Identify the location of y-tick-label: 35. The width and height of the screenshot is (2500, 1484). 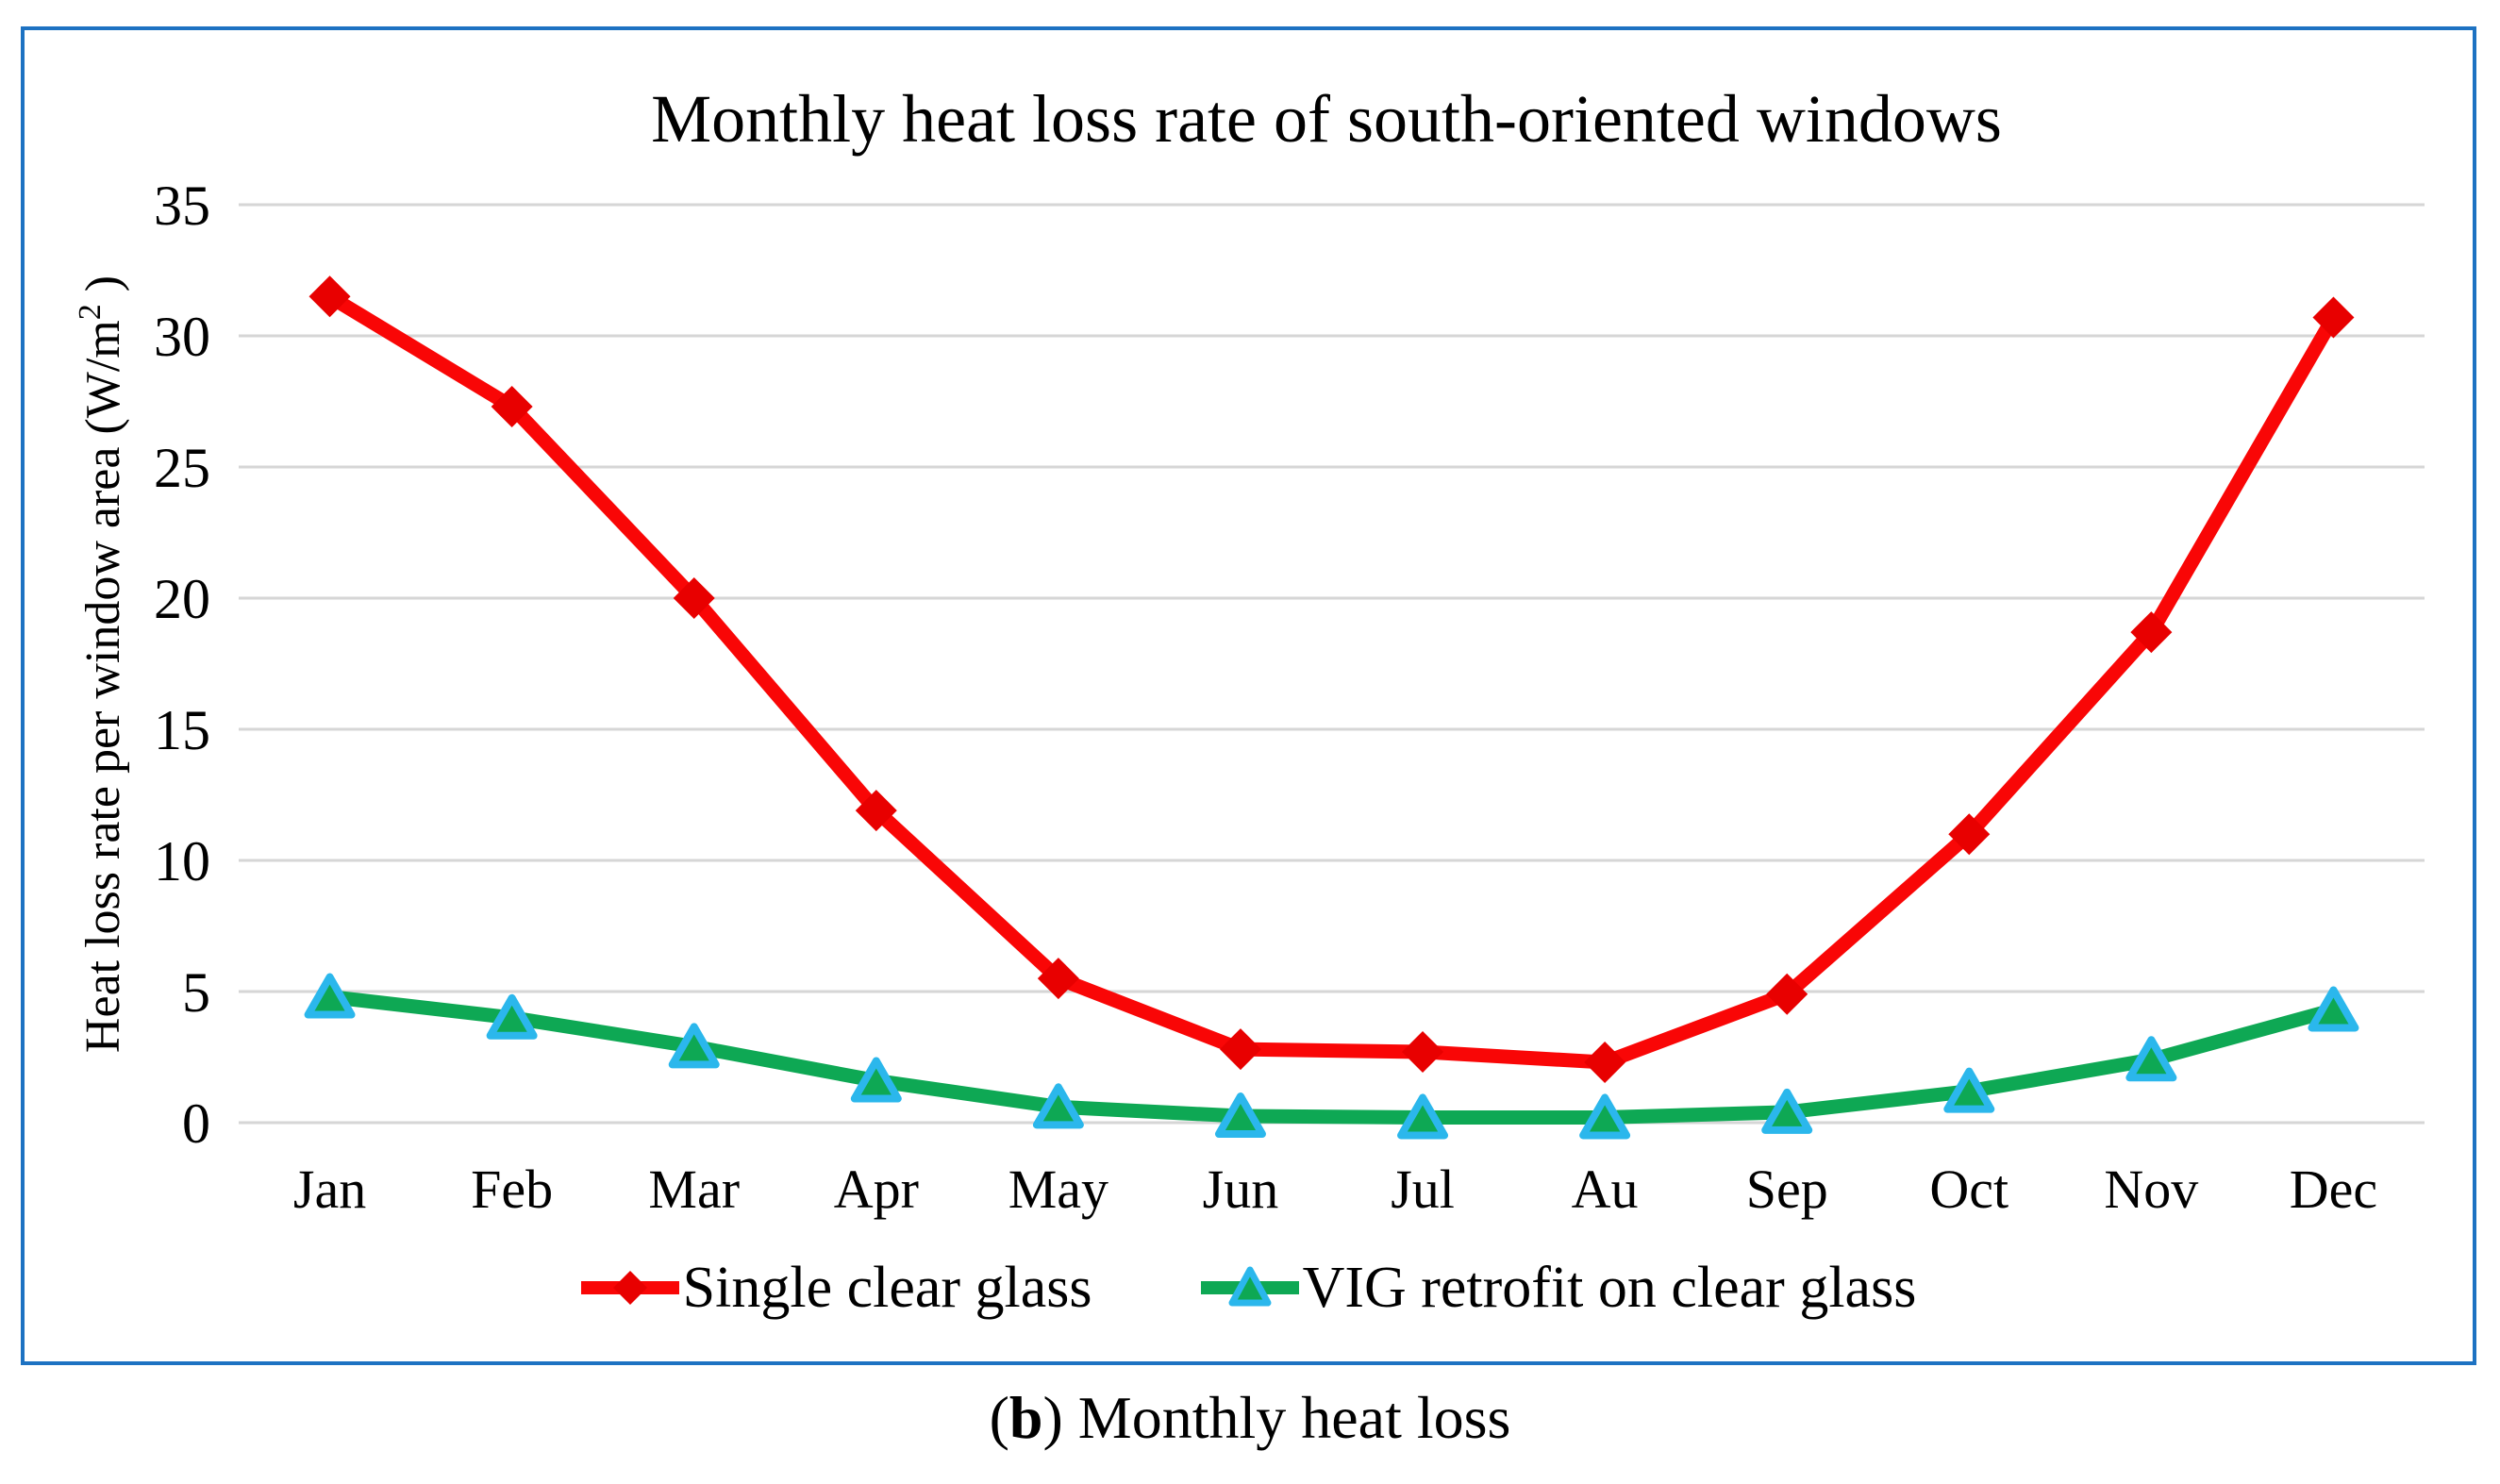
(182, 206).